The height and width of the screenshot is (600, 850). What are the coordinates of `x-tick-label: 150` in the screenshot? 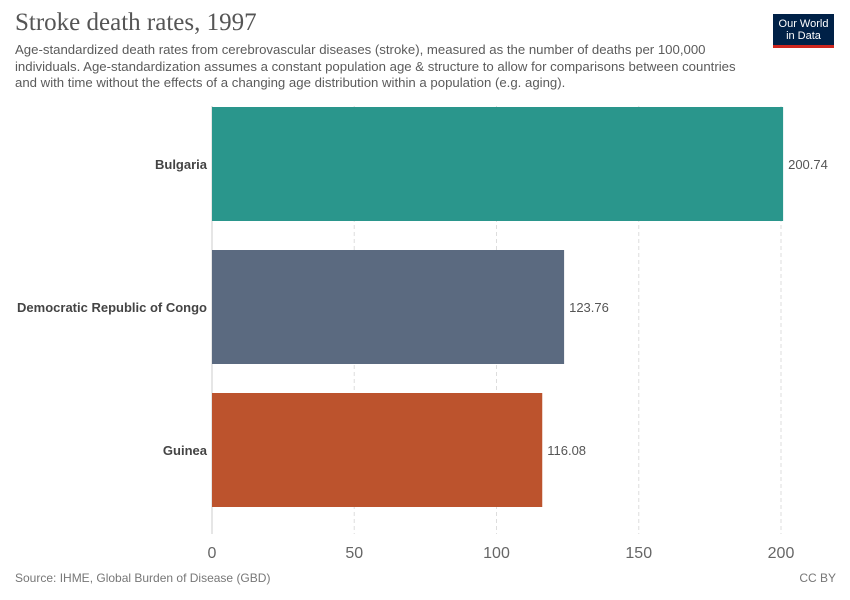 It's located at (638, 553).